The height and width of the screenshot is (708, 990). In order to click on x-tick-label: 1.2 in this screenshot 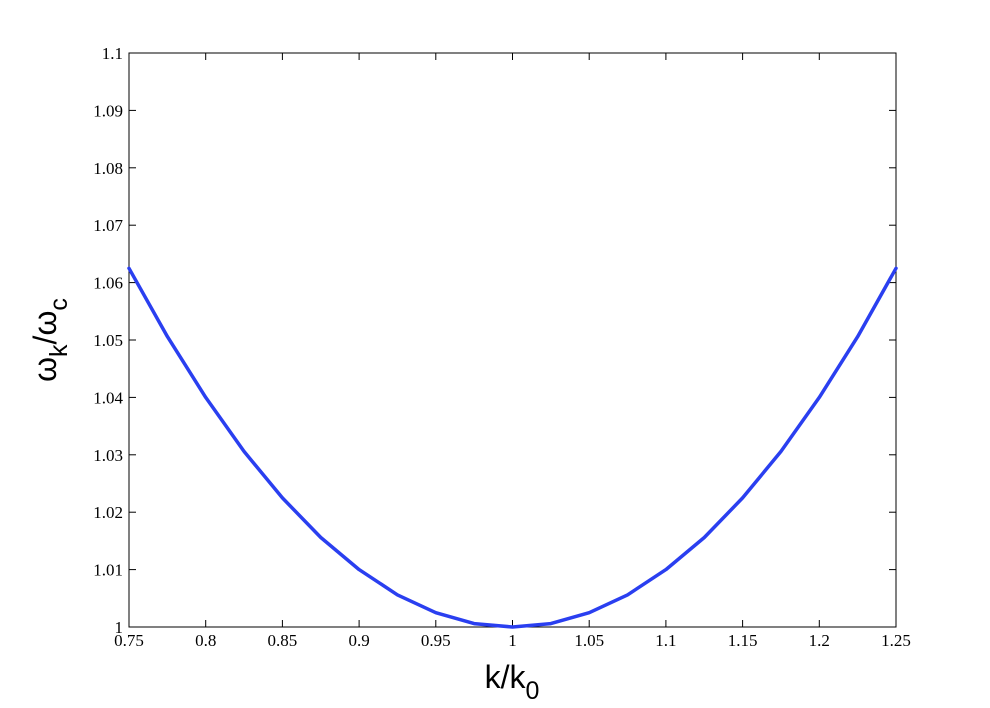, I will do `click(819, 640)`.